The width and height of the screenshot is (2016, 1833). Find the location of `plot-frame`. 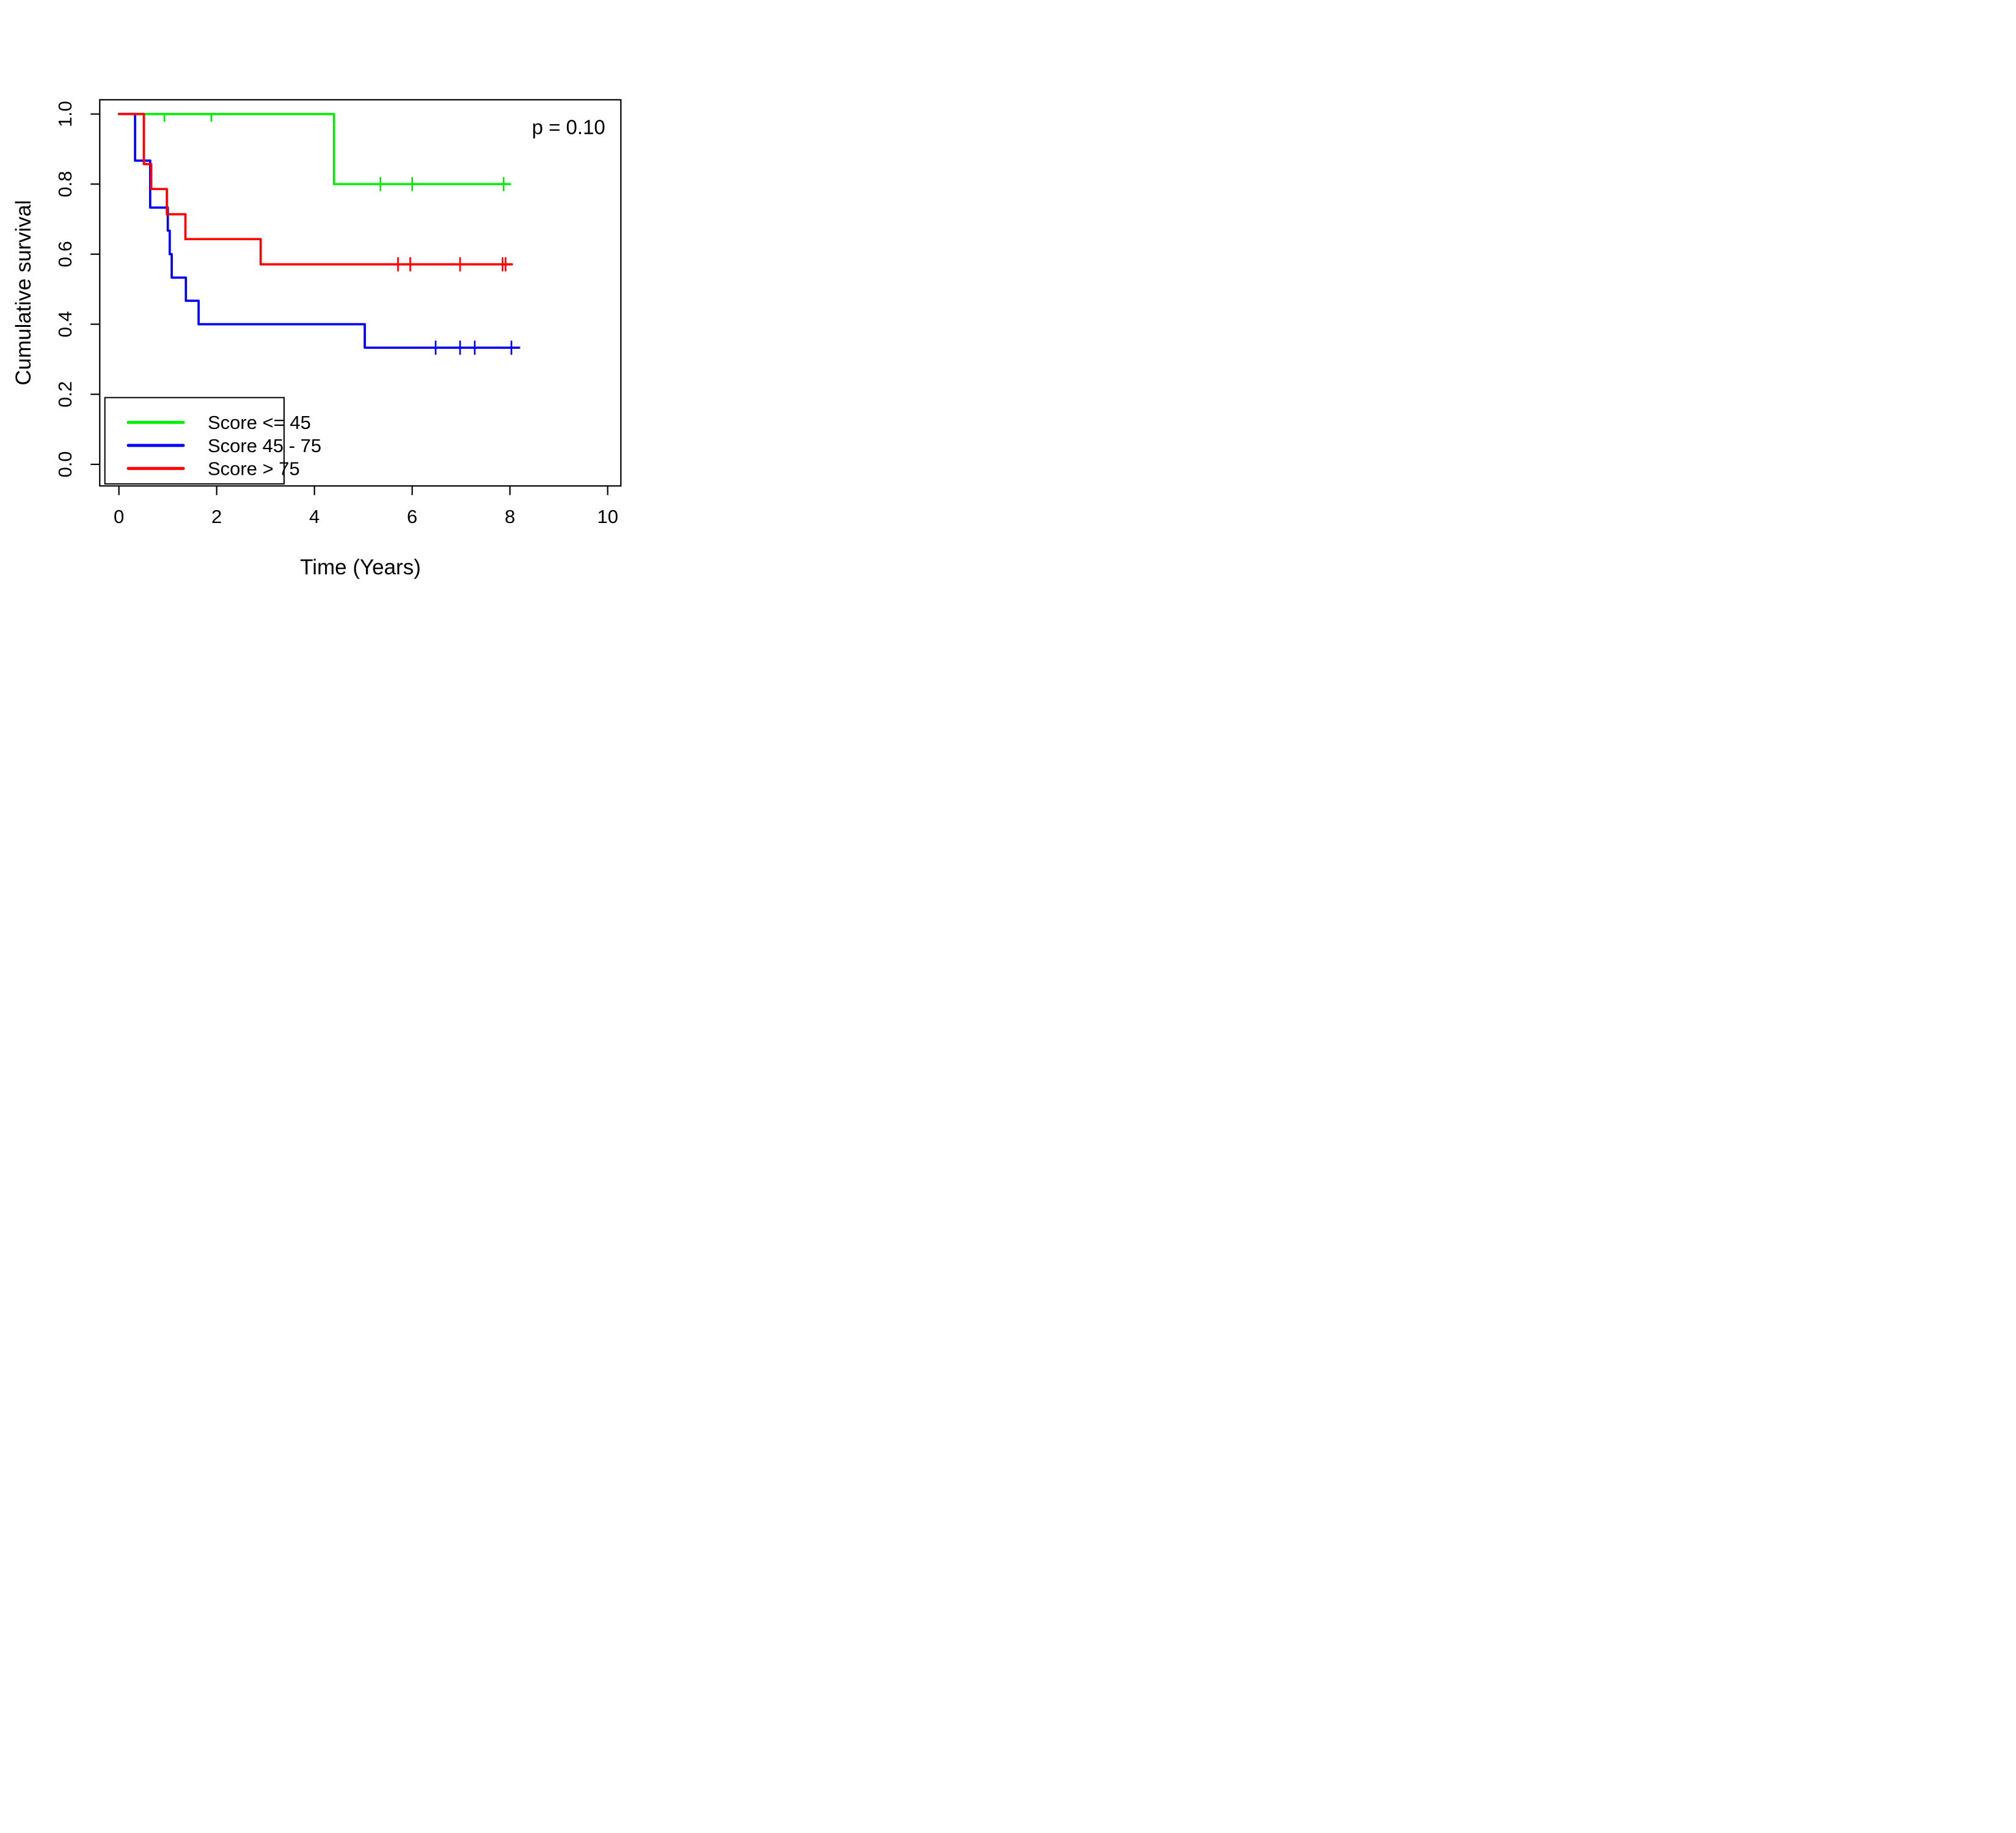

plot-frame is located at coordinates (360, 293).